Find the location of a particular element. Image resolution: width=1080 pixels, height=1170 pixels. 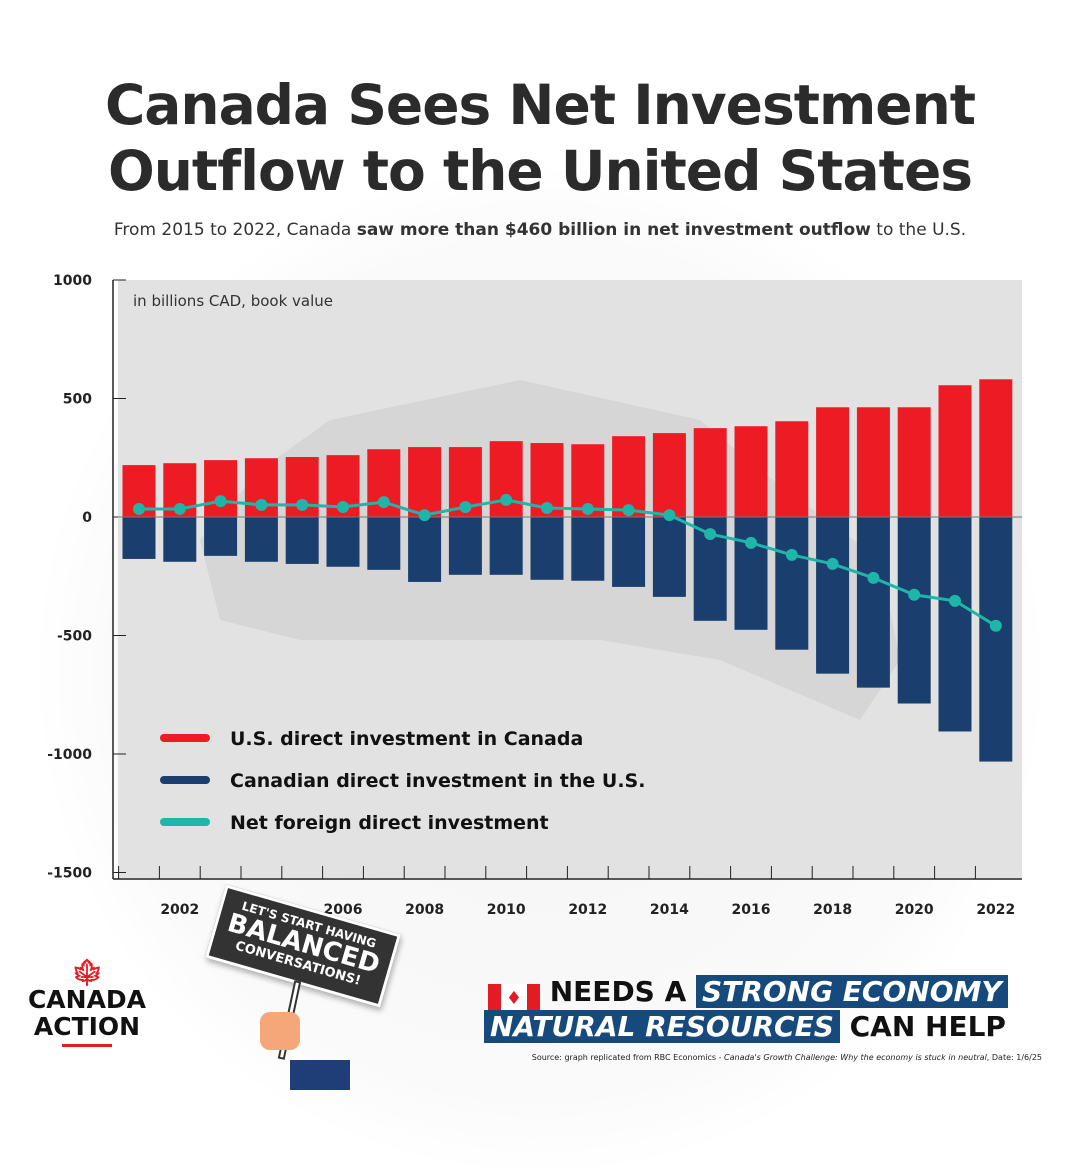

tagline-2: NATURAL RESOURCES CAN HELP is located at coordinates (745, 1026).